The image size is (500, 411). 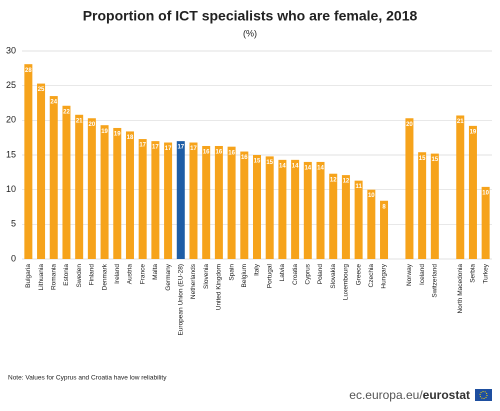 I want to click on chart-subtitle: (%), so click(x=250, y=33).